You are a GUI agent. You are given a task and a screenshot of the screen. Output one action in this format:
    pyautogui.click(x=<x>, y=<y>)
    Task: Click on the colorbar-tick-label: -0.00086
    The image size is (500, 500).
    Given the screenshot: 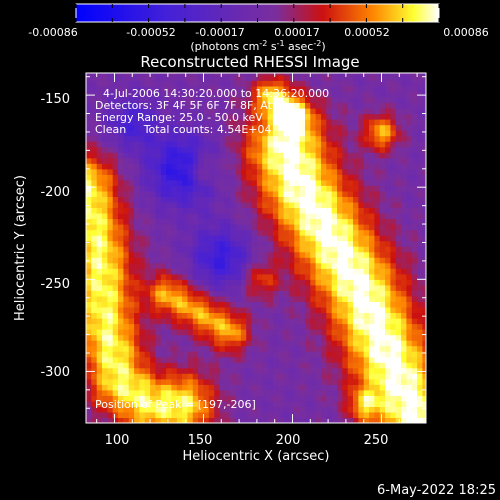 What is the action you would take?
    pyautogui.click(x=52, y=32)
    